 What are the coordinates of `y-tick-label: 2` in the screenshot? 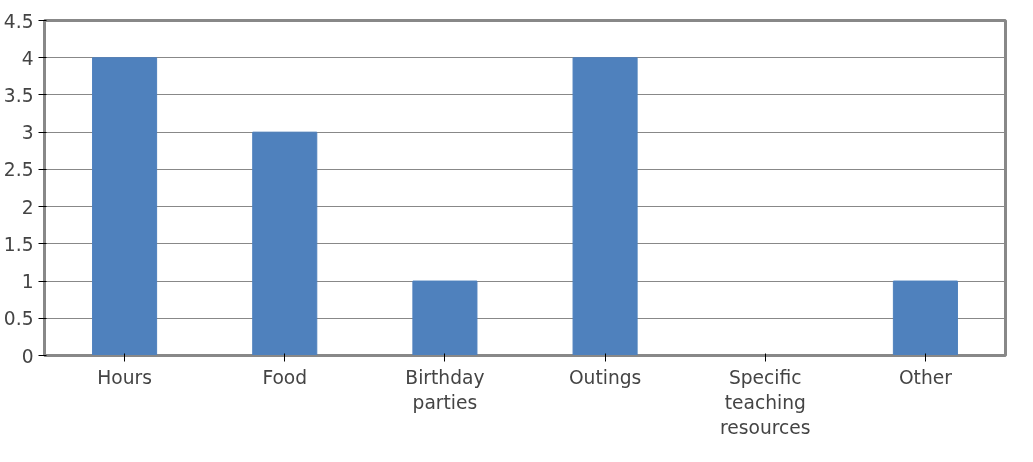 It's located at (27, 207).